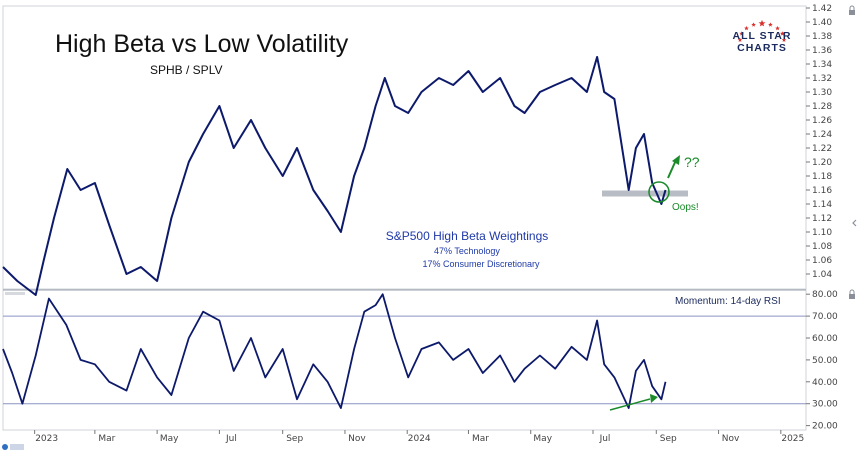  What do you see at coordinates (672, 169) in the screenshot?
I see `up-arrow-shaft` at bounding box center [672, 169].